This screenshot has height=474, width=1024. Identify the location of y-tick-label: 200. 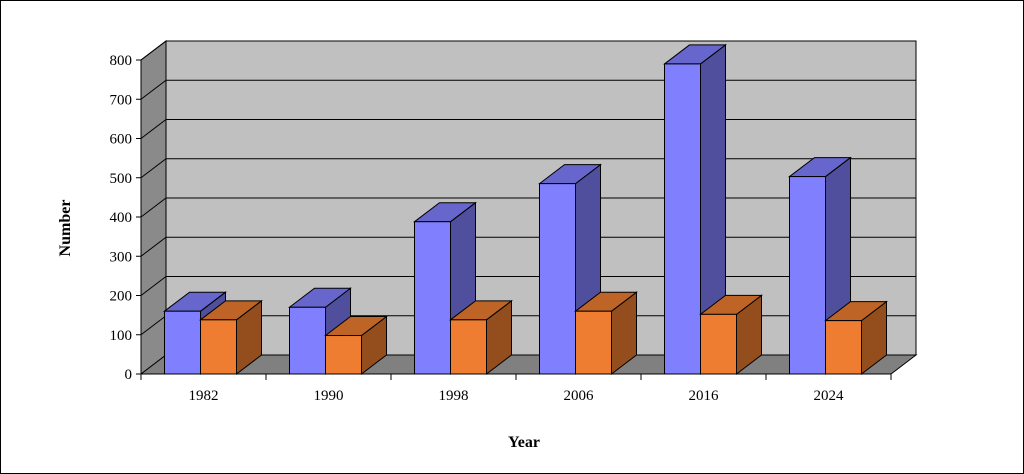
(121, 297).